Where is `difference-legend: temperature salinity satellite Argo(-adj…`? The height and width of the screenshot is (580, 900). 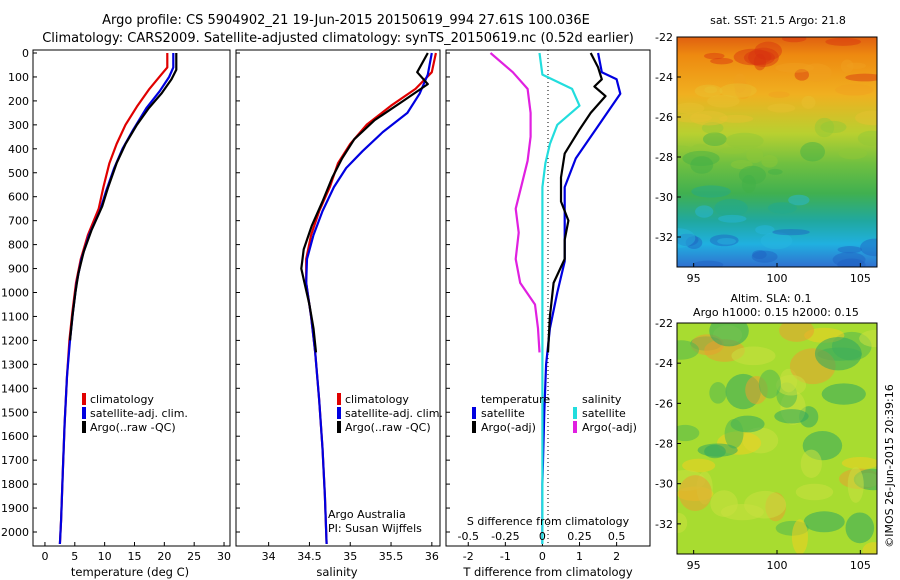
difference-legend: temperature salinity satellite Argo(-adj… is located at coordinates (554, 413).